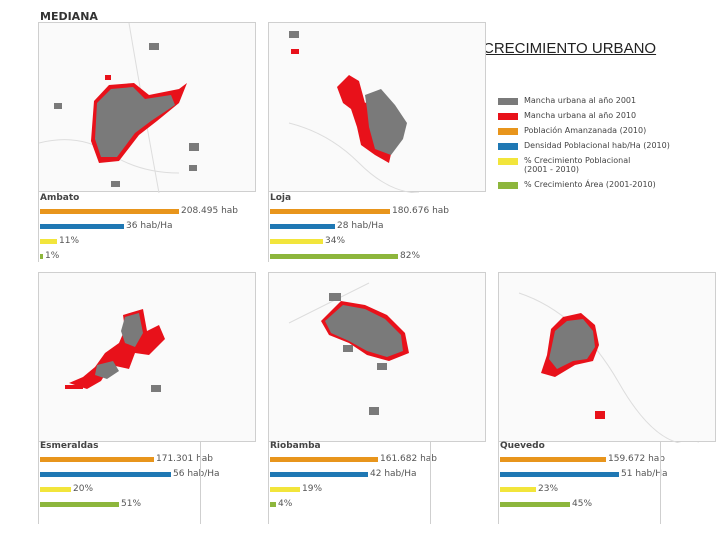  Describe the element at coordinates (210, 211) in the screenshot. I see `value-poblacion: 208.495 hab` at that location.